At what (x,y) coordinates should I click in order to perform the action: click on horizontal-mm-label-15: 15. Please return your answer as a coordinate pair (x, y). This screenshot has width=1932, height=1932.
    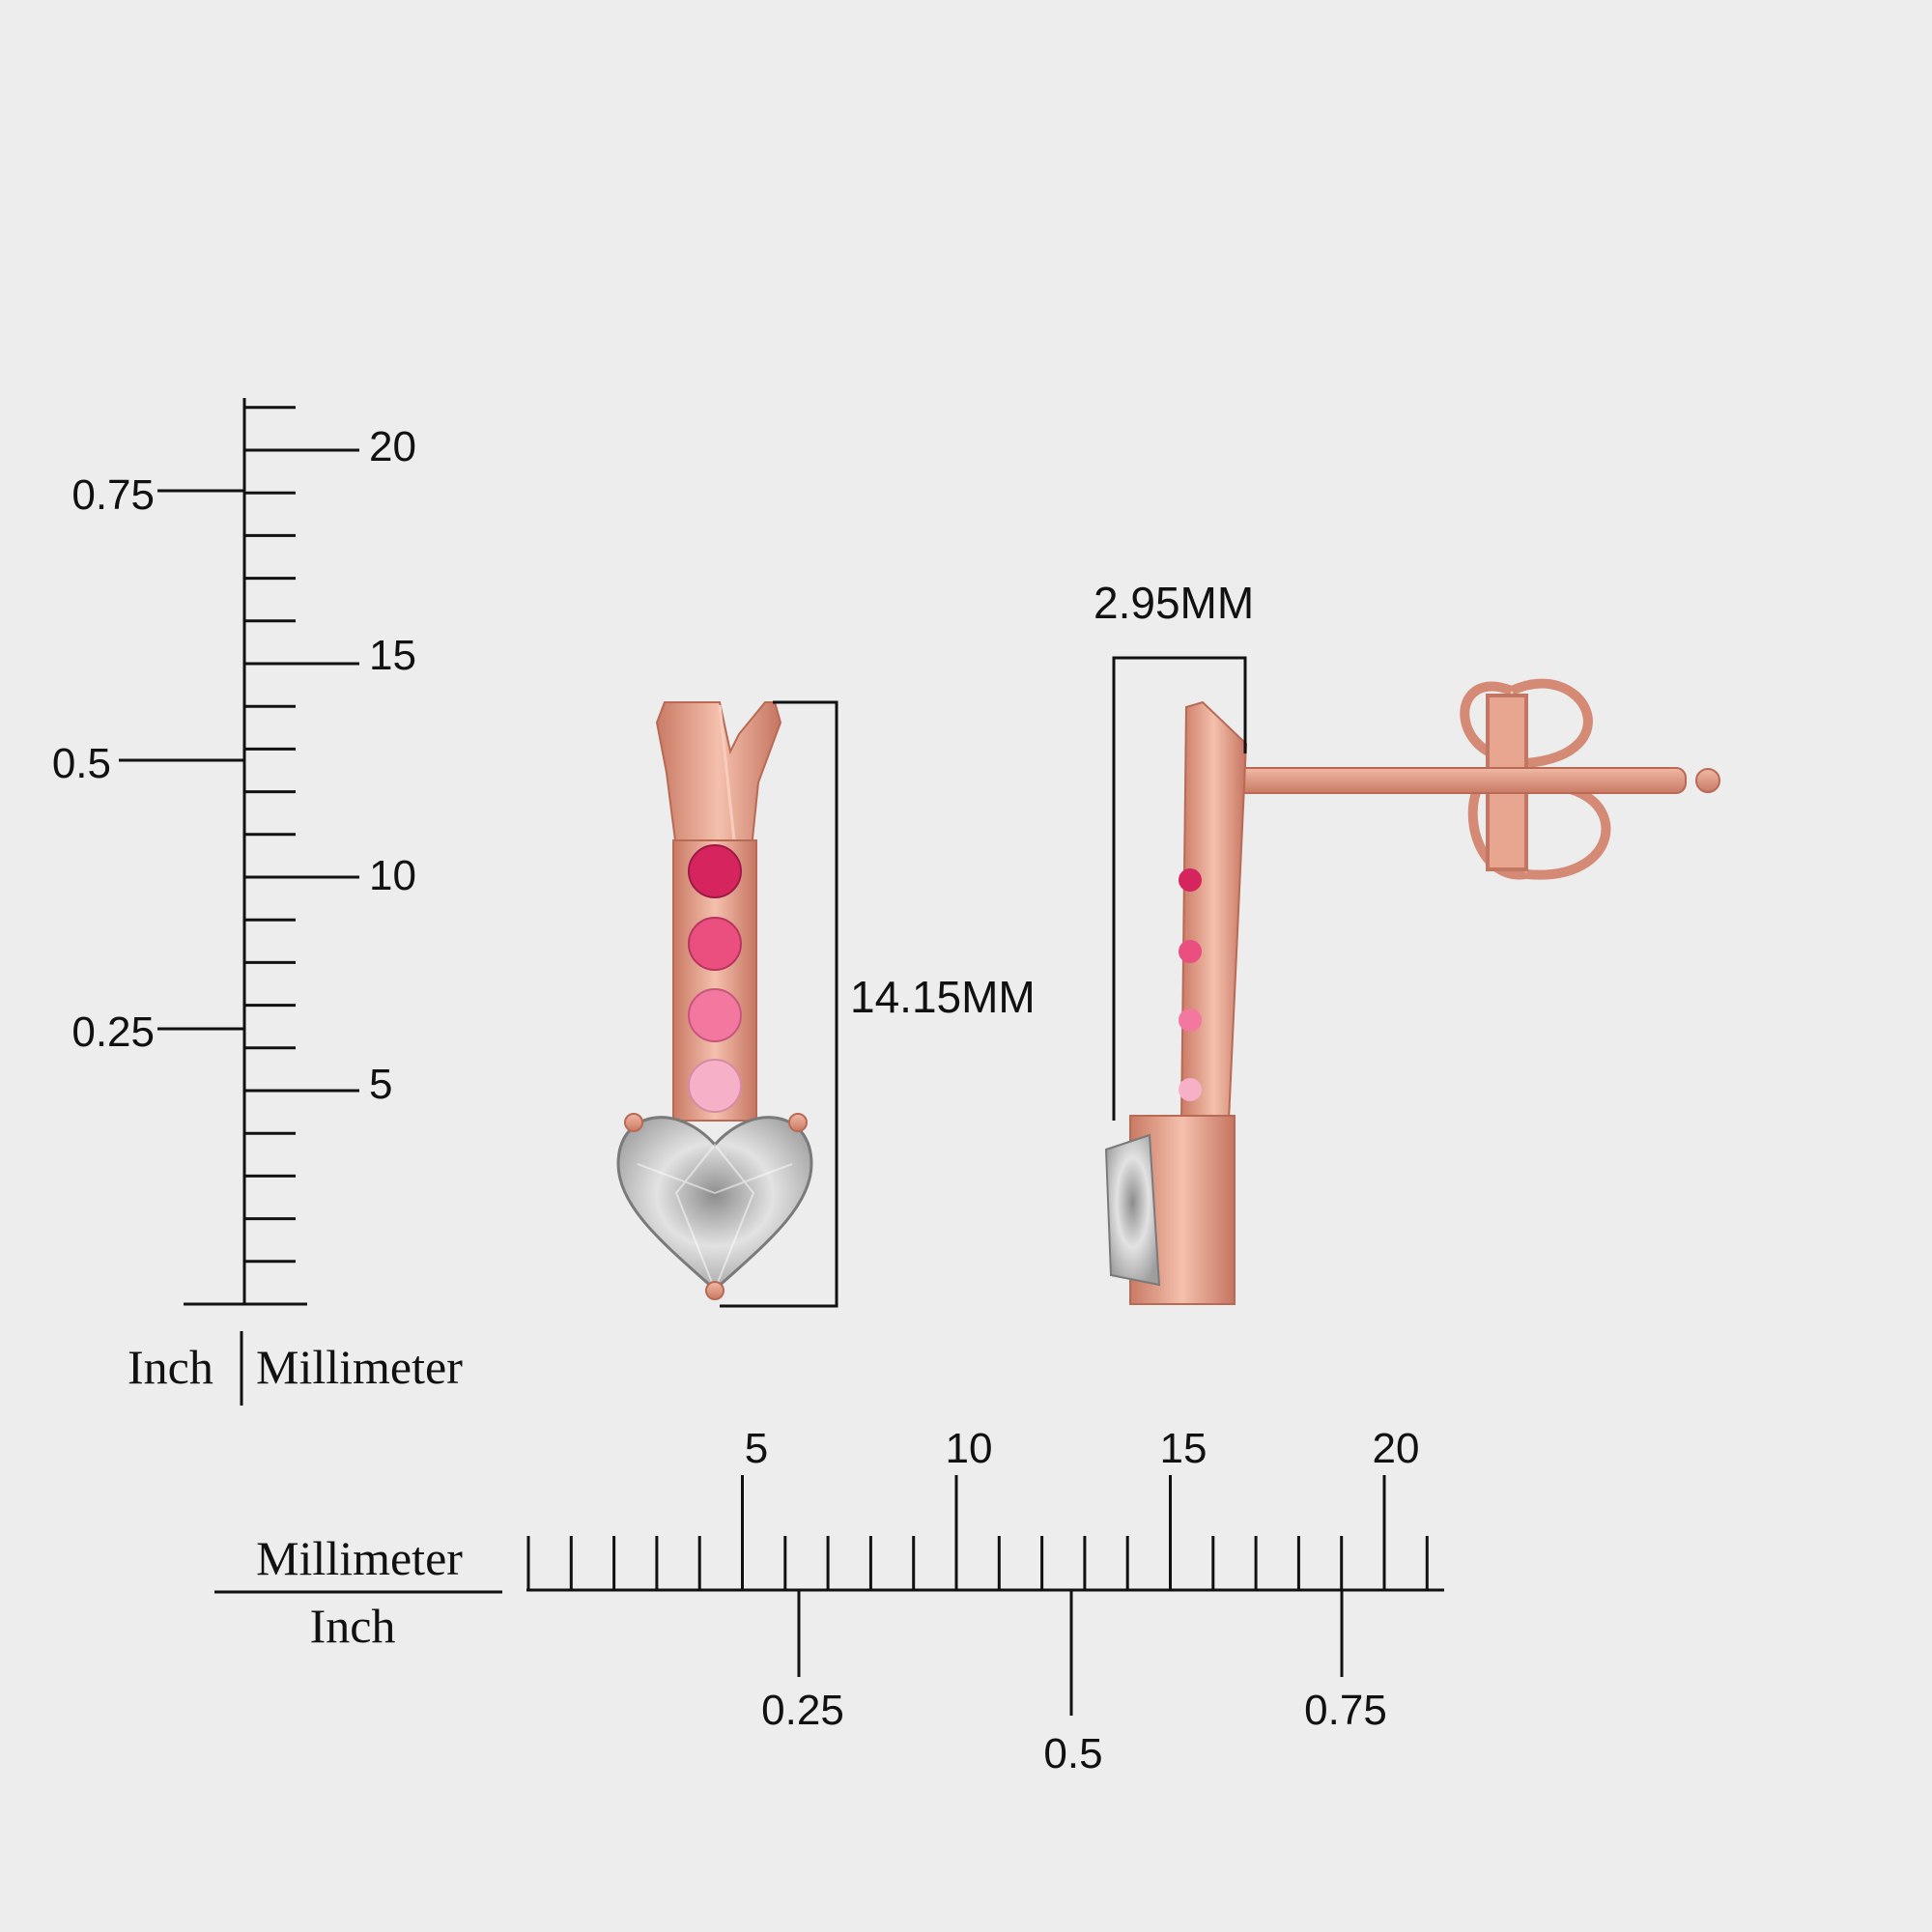
    Looking at the image, I should click on (1184, 1448).